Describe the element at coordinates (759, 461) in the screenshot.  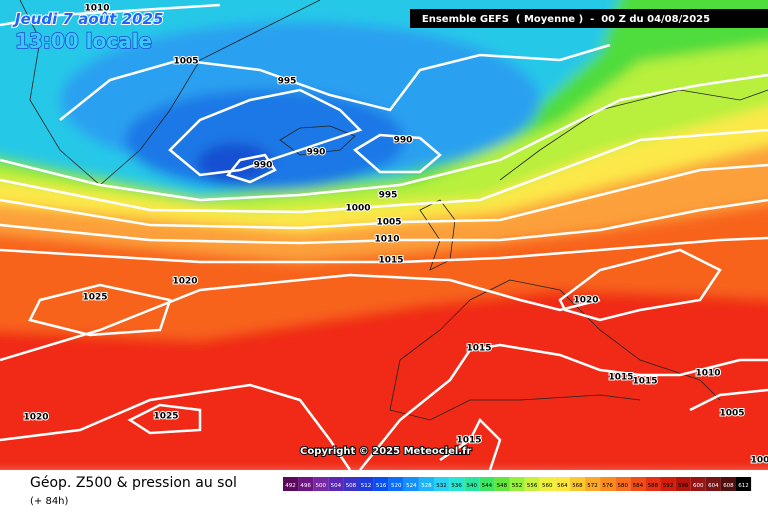
I see `isobar-label: 100` at that location.